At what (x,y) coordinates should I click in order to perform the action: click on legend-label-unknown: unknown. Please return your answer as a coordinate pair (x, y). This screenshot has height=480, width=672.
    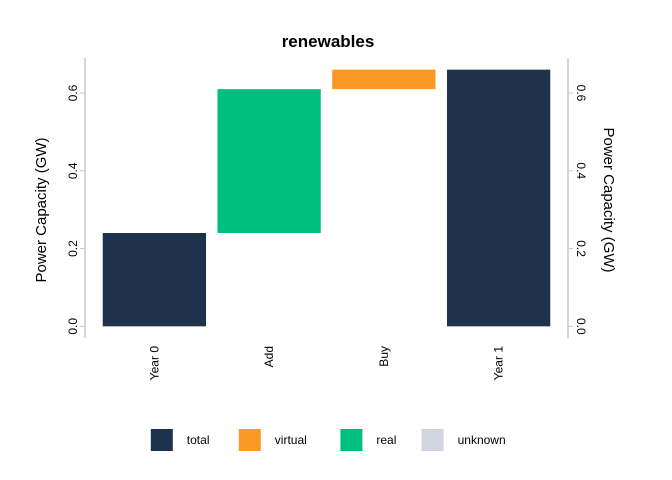
    Looking at the image, I should click on (482, 440).